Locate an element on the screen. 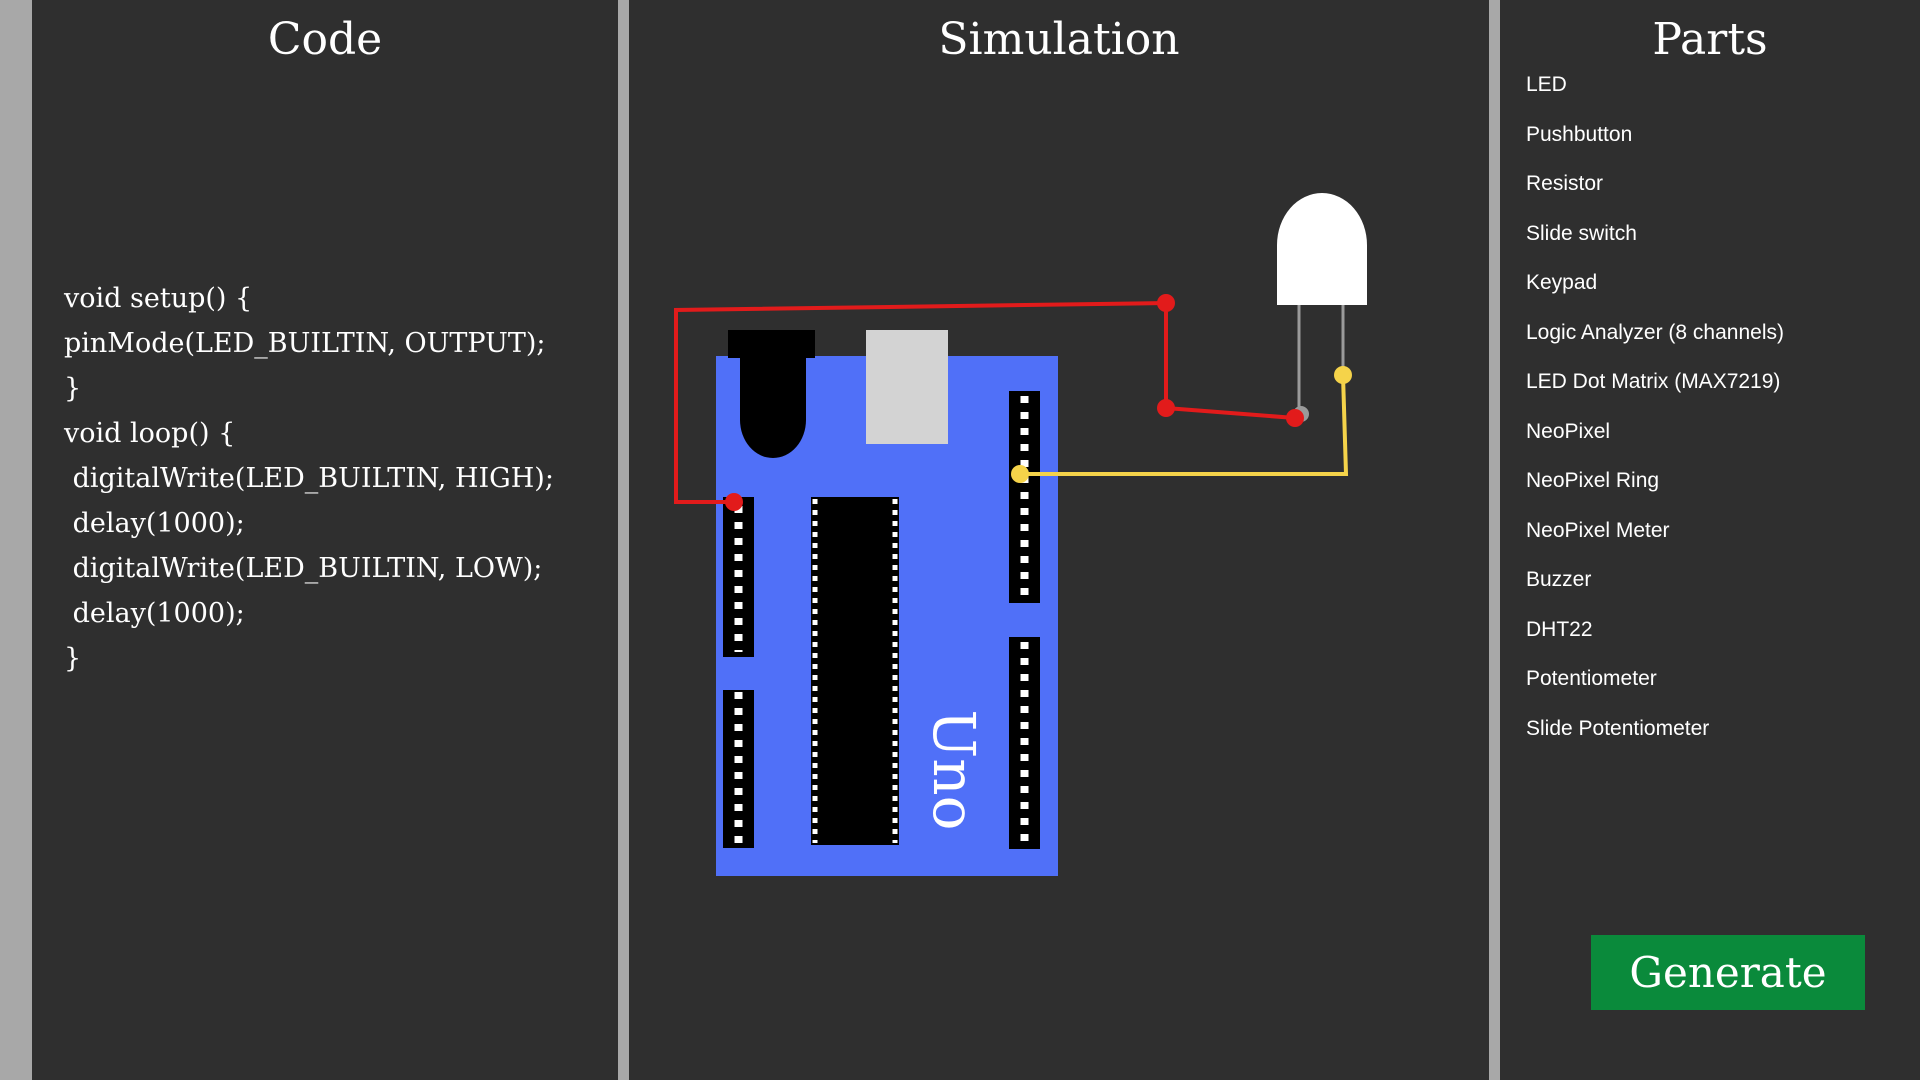 This screenshot has width=1920, height=1080. generate-button: Generate is located at coordinates (1728, 972).